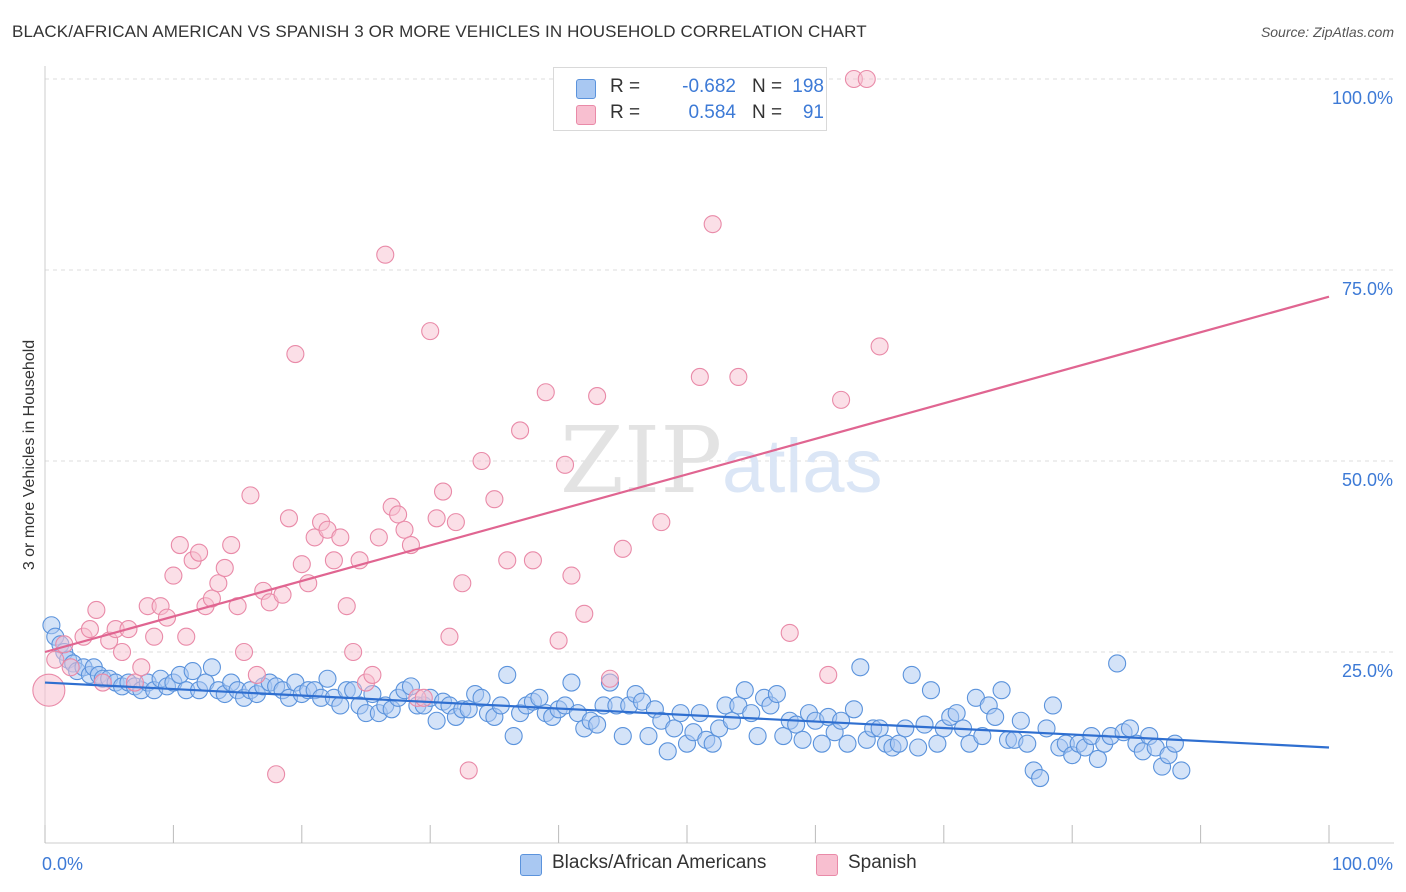 The height and width of the screenshot is (892, 1406). What do you see at coordinates (1367, 671) in the screenshot?
I see `y-tick-label: 25.0%` at bounding box center [1367, 671].